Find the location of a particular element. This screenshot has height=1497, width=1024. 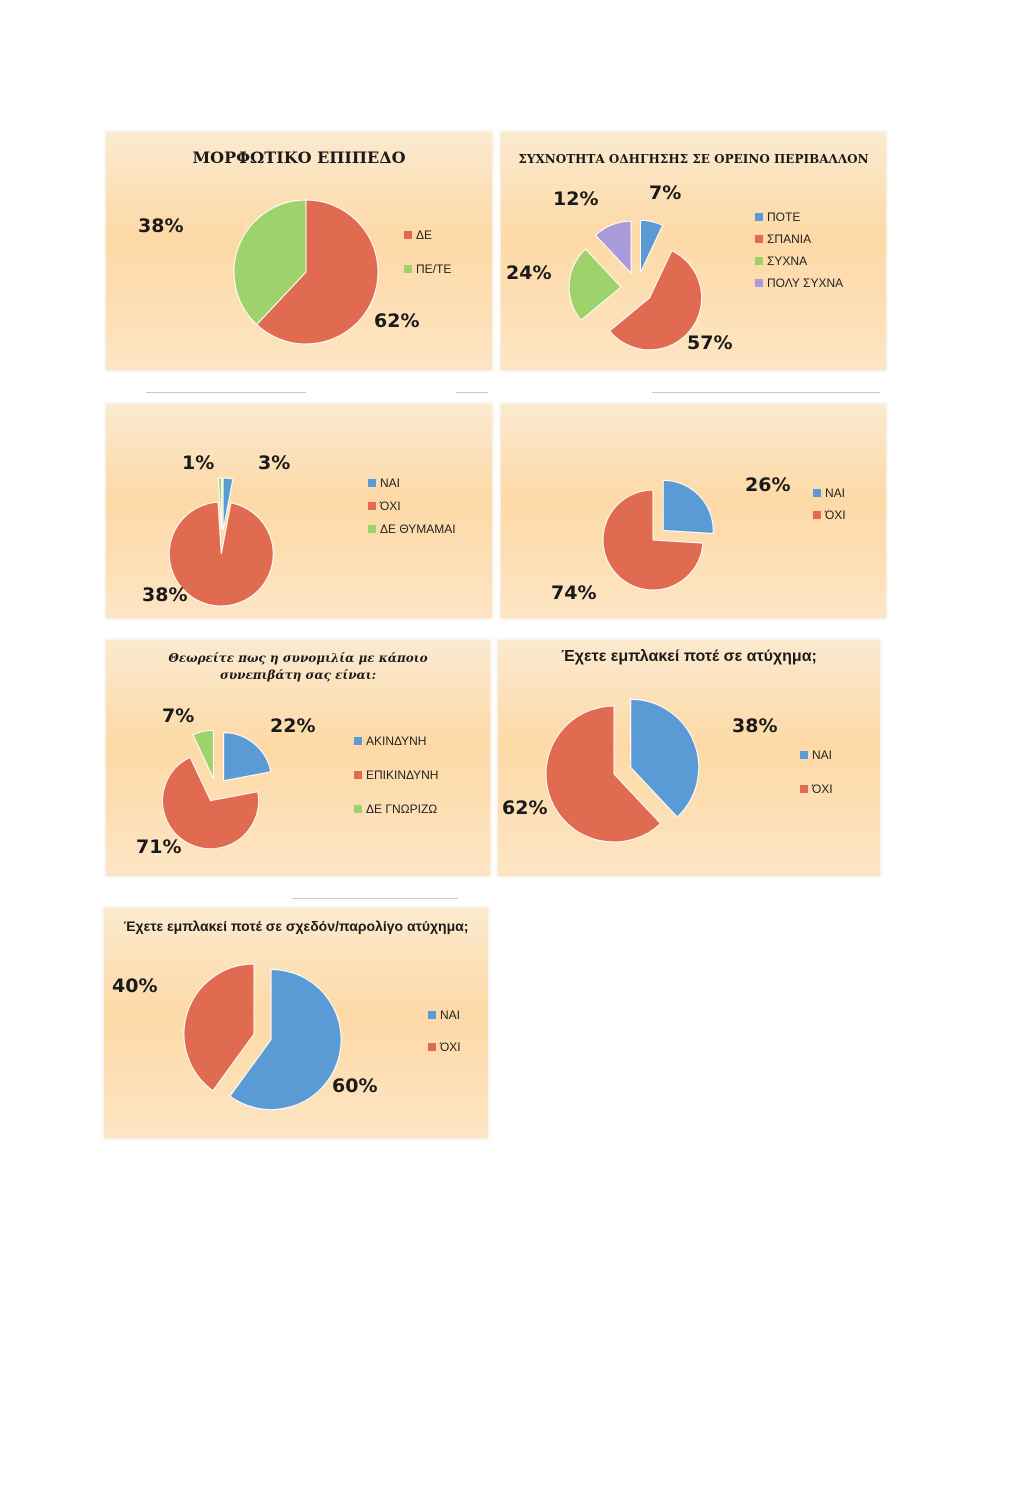

legend: ΝΑΙ ΌΧΙ ΔΕ ΘΥΜΑΜΑΙ is located at coordinates (412, 506).